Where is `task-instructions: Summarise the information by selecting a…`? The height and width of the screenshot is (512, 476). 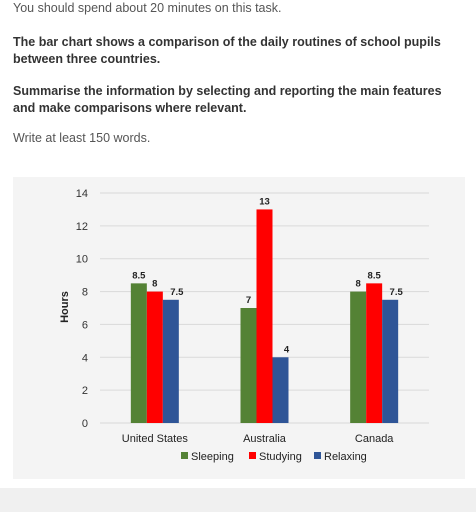
task-instructions: Summarise the information by selecting a… is located at coordinates (227, 99).